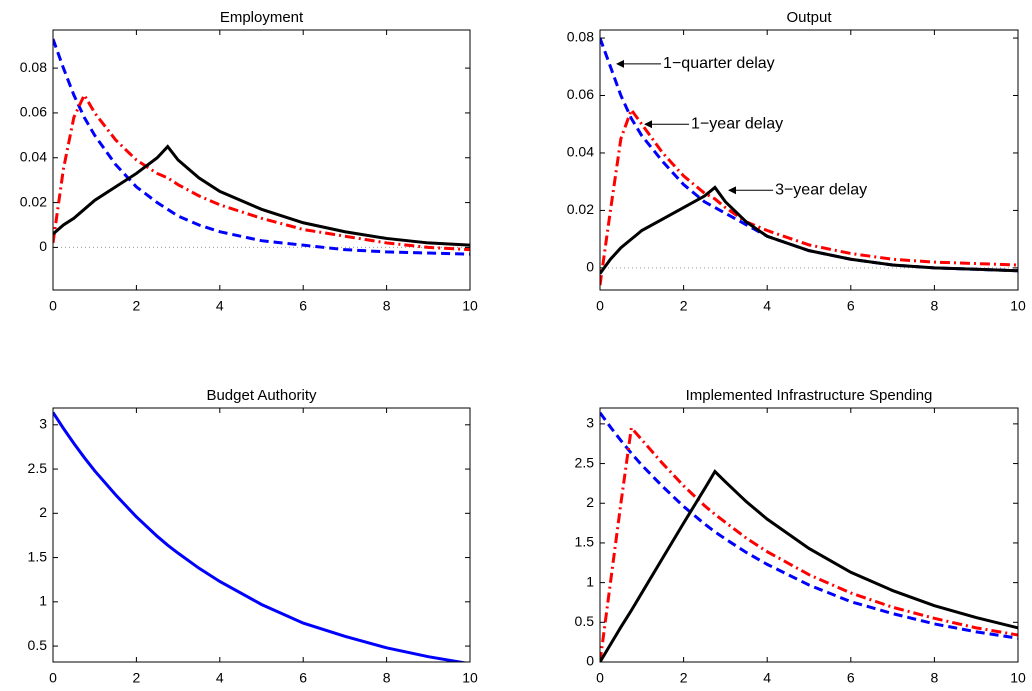 The image size is (1032, 691). What do you see at coordinates (809, 395) in the screenshot?
I see `chart-title: Implemented Infrastructure Spending` at bounding box center [809, 395].